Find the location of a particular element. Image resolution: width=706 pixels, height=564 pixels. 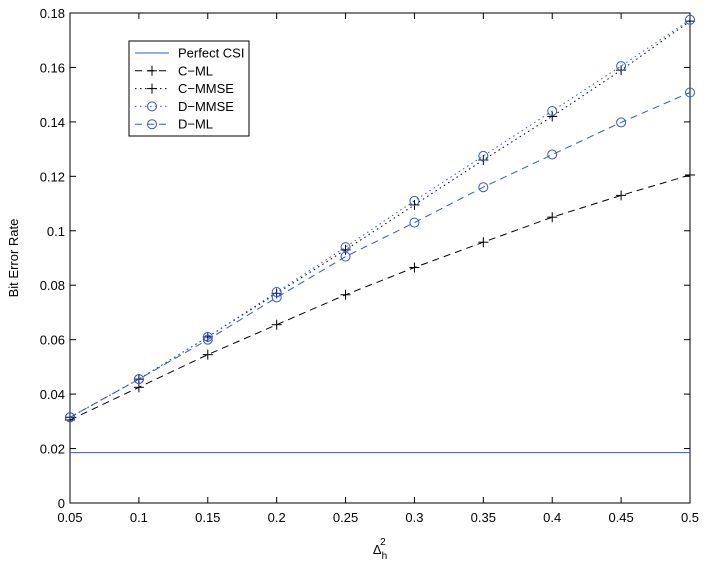

legend-label: D−MMSE is located at coordinates (206, 106).